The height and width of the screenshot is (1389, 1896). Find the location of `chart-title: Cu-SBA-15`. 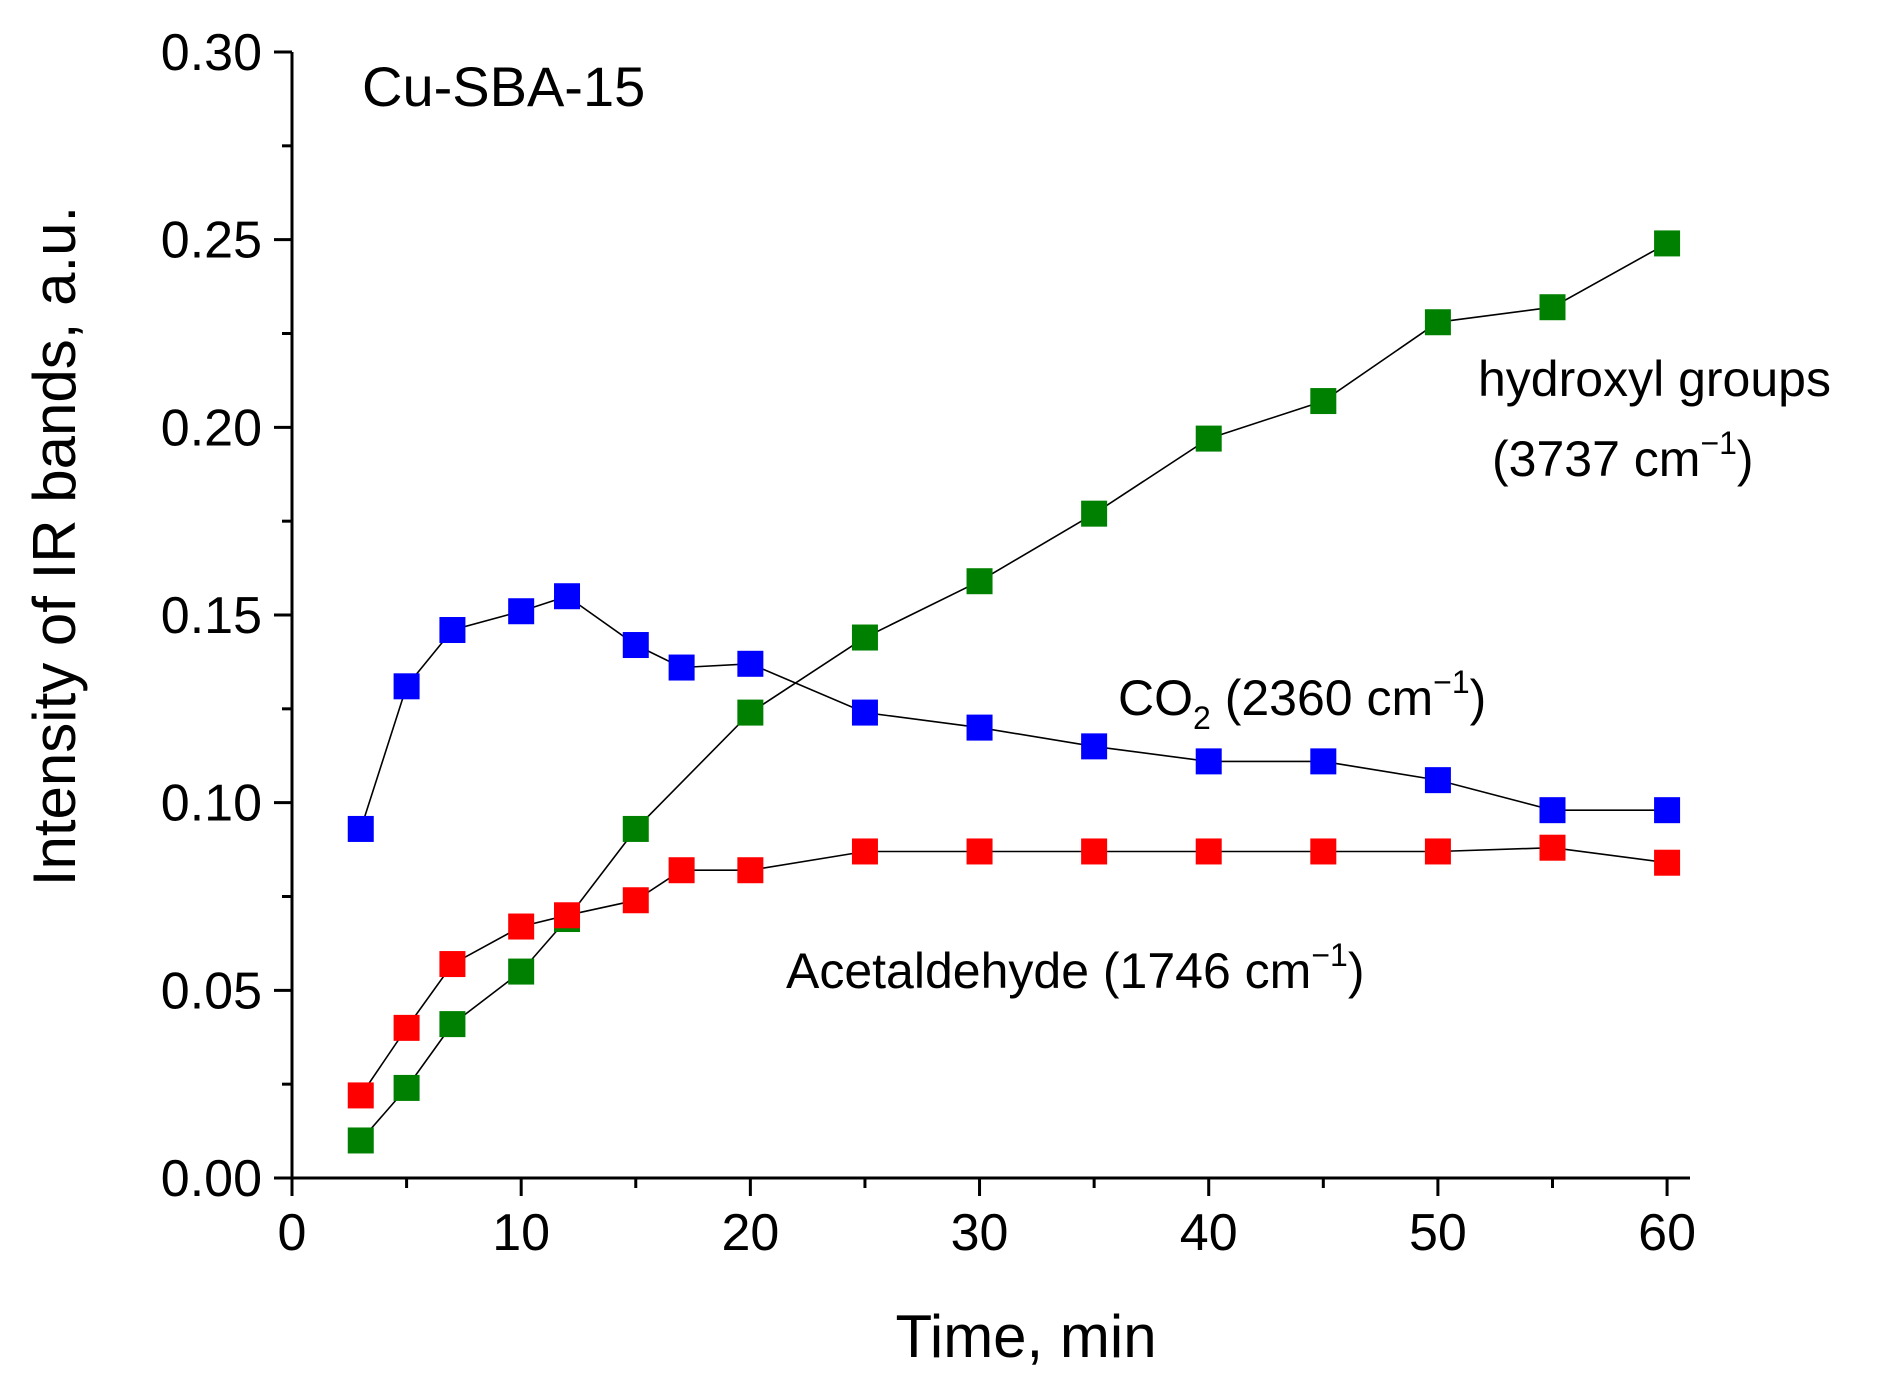

chart-title: Cu-SBA-15 is located at coordinates (503, 86).